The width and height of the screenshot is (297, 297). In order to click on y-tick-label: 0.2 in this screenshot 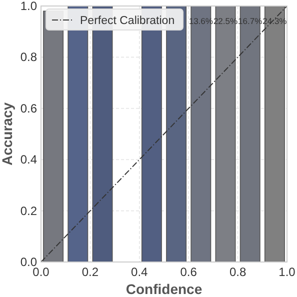, I will do `click(29, 211)`.